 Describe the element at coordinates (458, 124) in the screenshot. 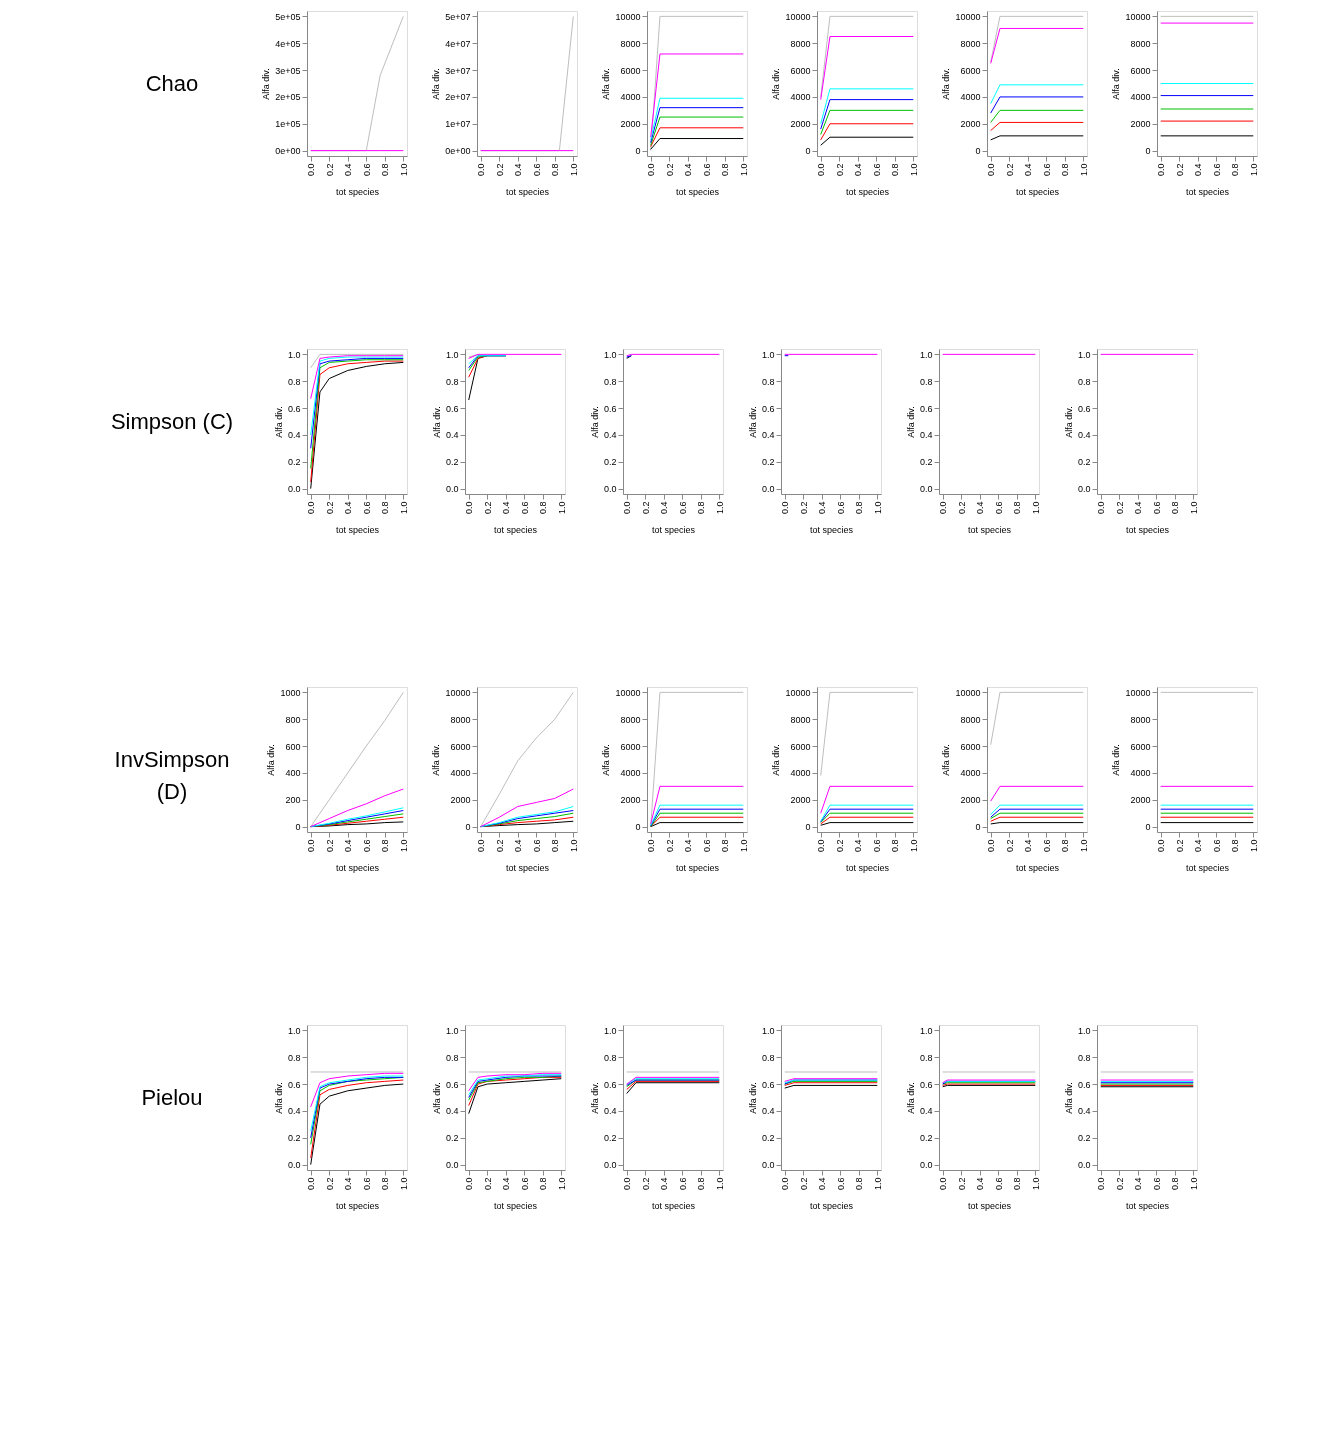

I see `y-tick-label: 1e+07` at that location.